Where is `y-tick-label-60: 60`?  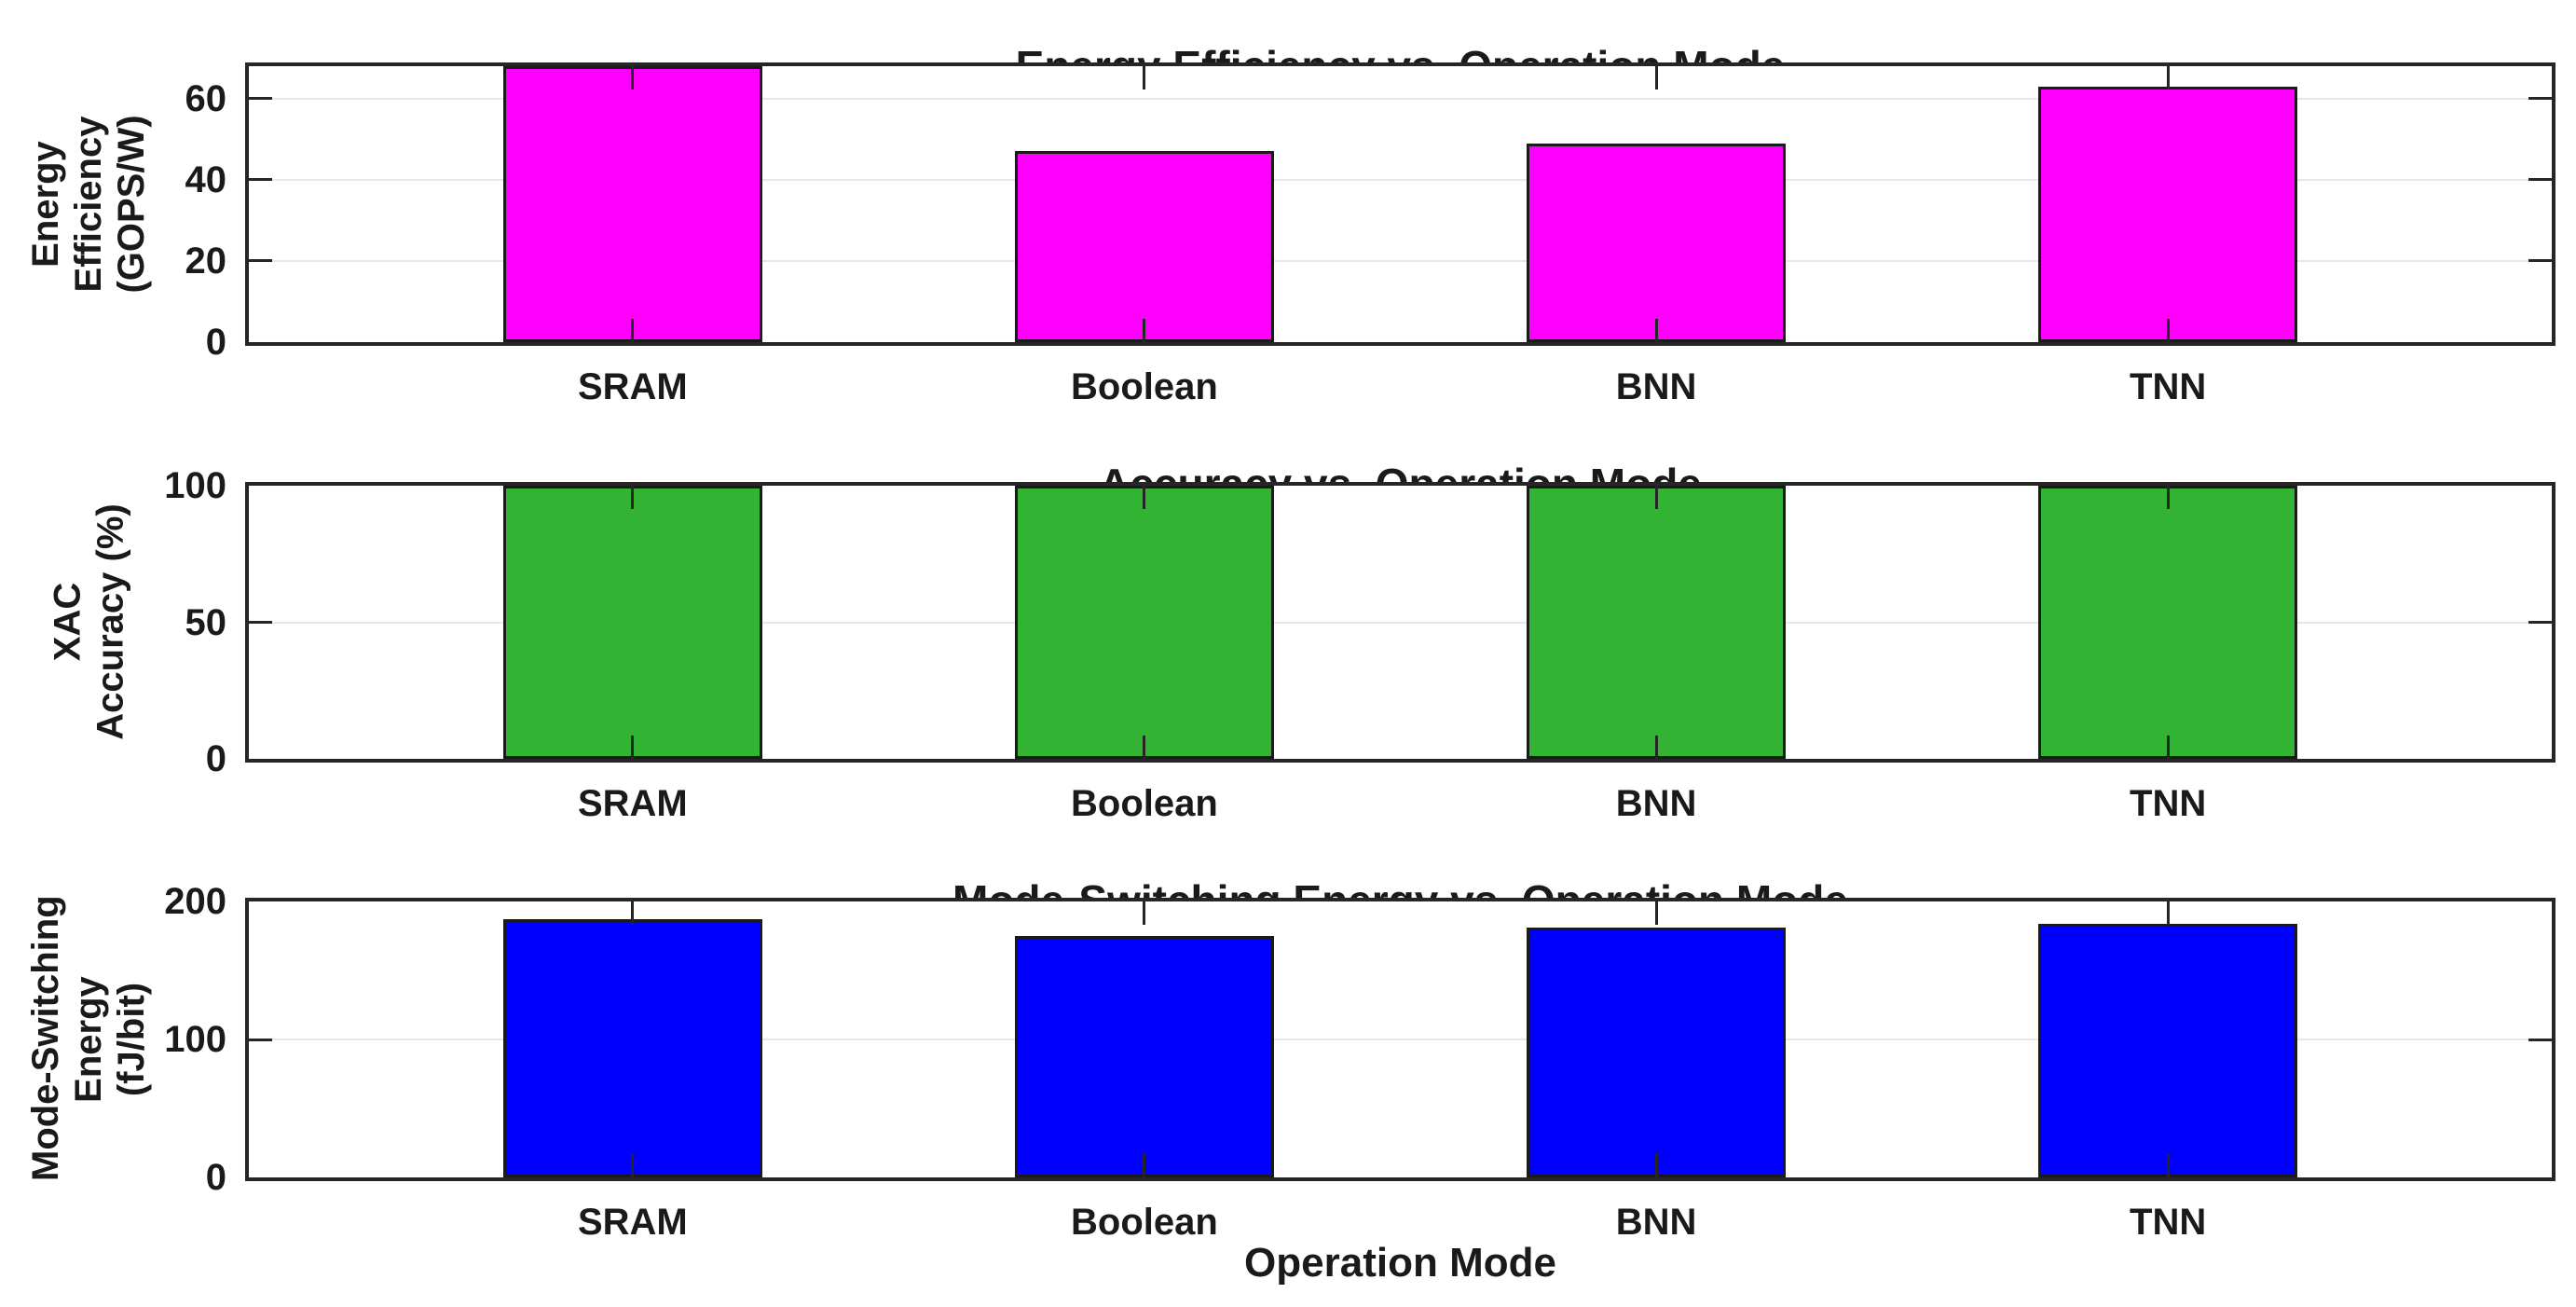
y-tick-label-60: 60 is located at coordinates (206, 98).